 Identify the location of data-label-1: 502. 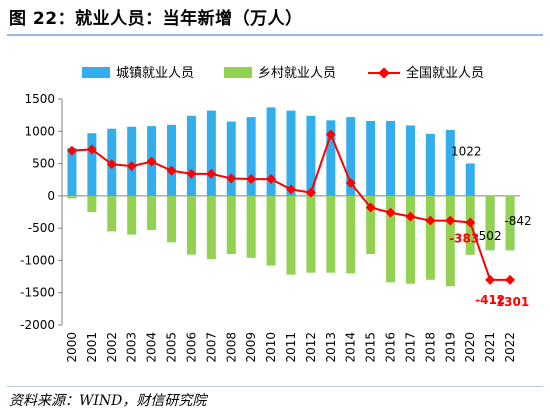
(490, 236).